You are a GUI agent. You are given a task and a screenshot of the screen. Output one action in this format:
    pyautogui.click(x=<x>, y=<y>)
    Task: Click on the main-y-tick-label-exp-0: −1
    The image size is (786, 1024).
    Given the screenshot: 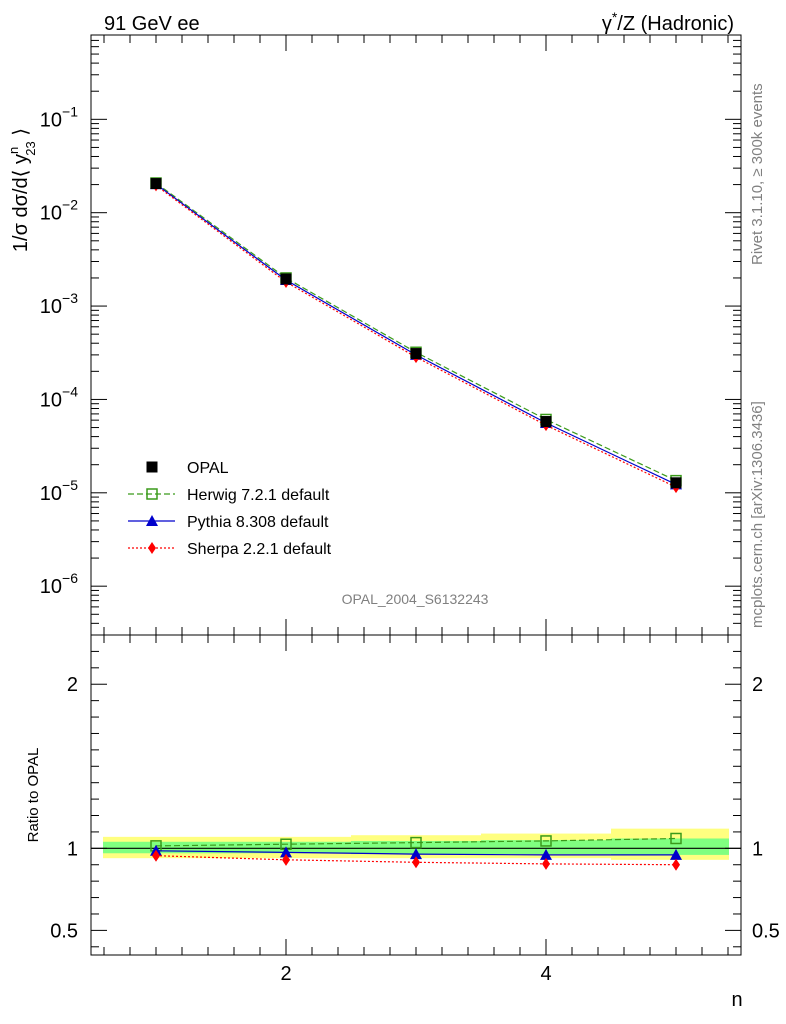 What is the action you would take?
    pyautogui.click(x=70, y=111)
    